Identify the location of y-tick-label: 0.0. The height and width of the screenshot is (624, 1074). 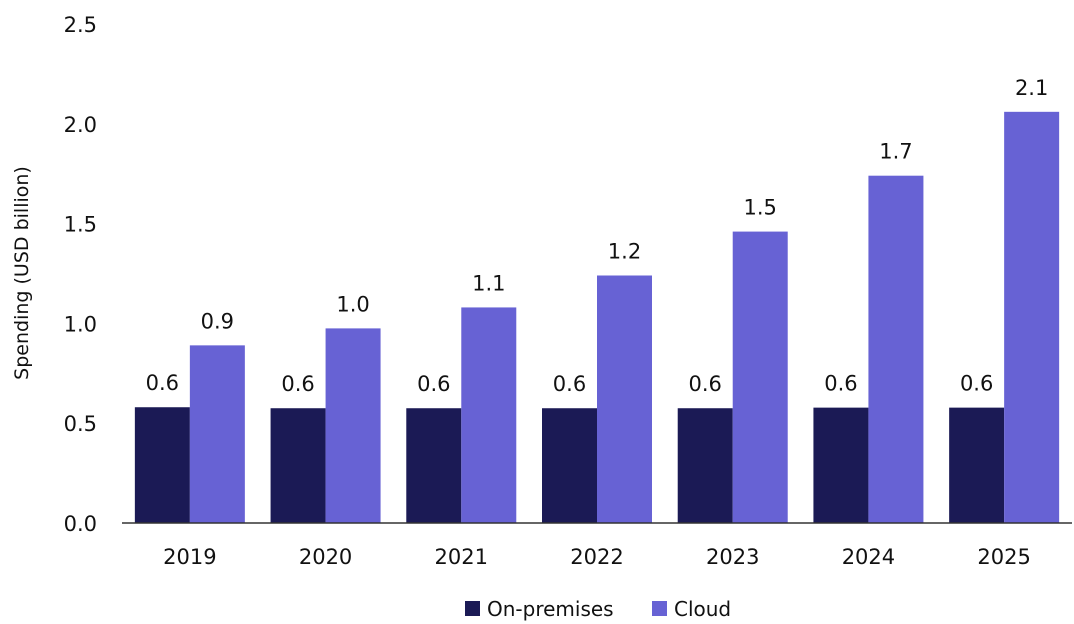
(80, 524).